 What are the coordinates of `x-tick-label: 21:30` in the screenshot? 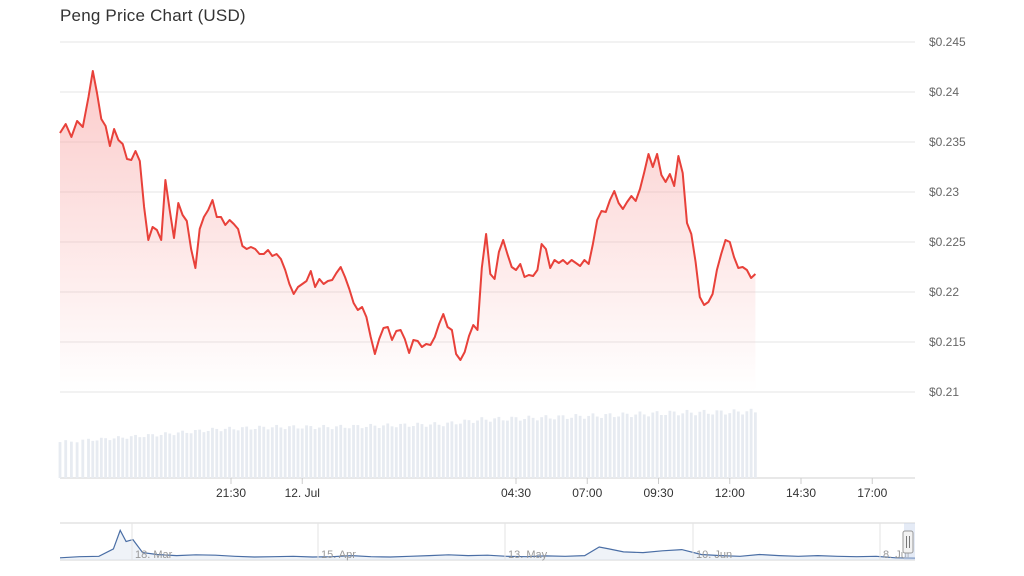 It's located at (231, 493).